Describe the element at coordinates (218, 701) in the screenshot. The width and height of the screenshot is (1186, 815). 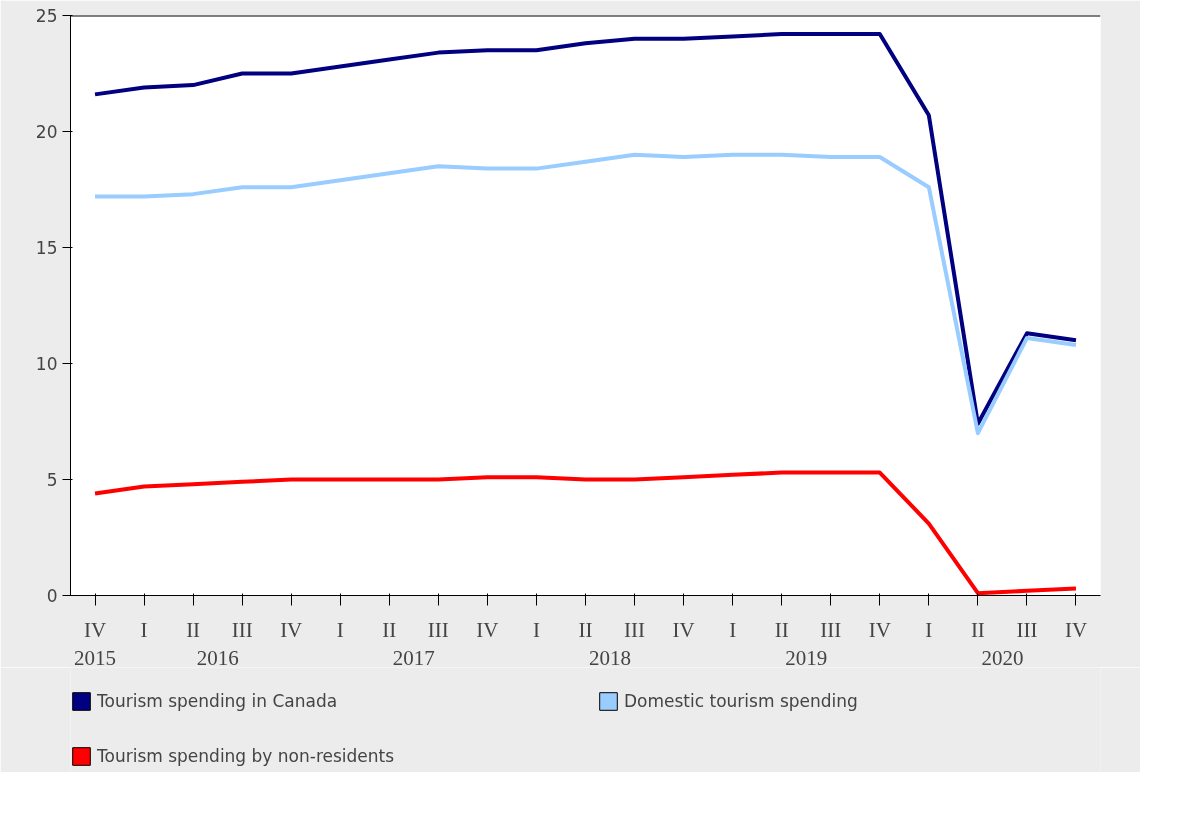
I see `legend-label: Tourism spending in Canada` at that location.